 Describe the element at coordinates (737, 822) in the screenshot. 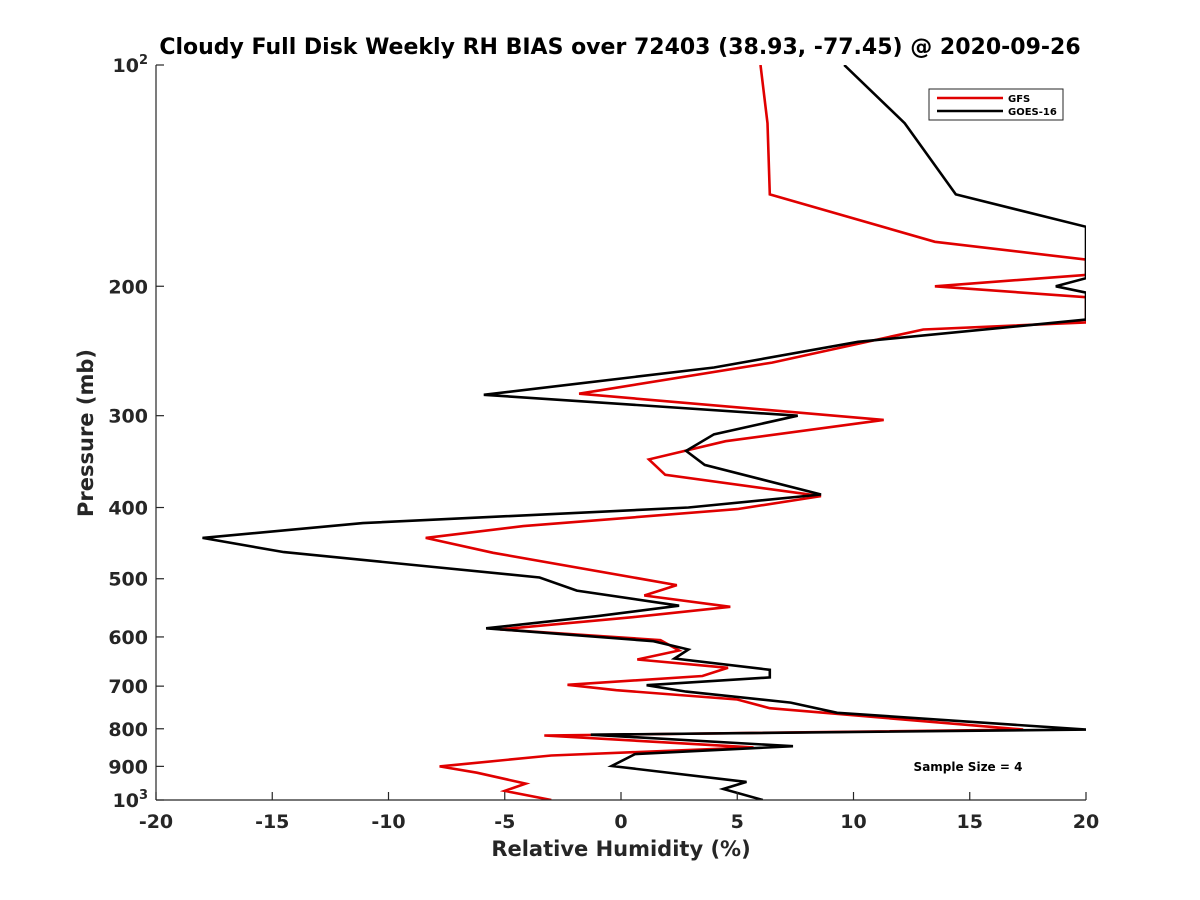

I see `x-tick-label: 5` at that location.